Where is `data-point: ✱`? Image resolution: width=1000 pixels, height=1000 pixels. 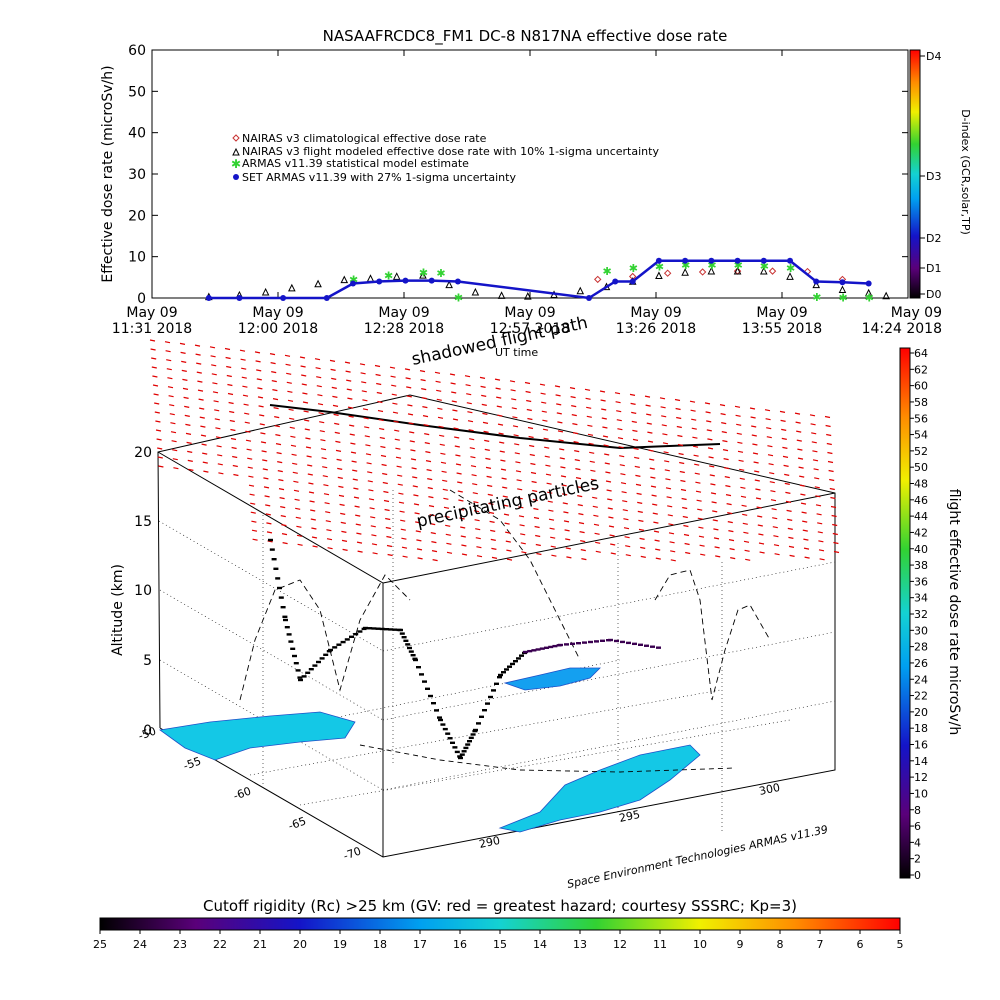
data-point: ✱ is located at coordinates (606, 271).